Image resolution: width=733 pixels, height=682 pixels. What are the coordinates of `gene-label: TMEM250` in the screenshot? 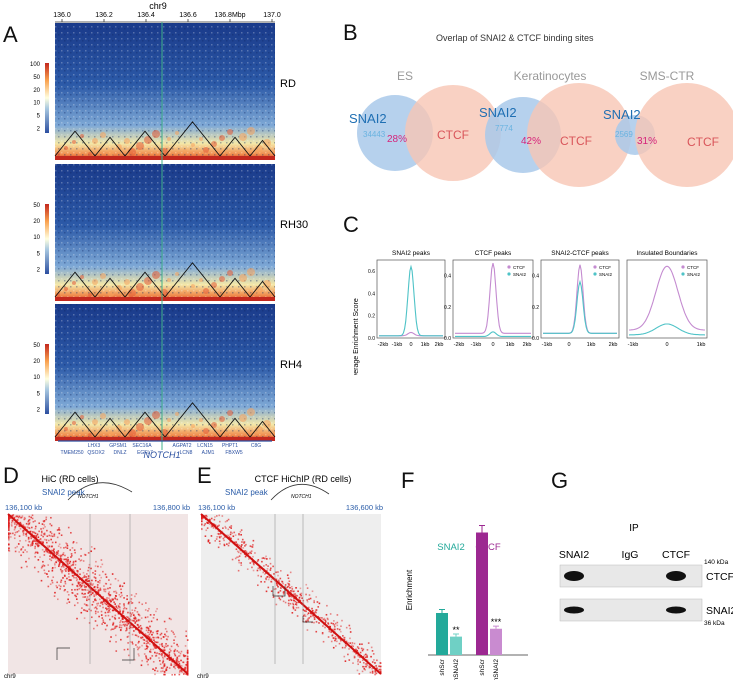 It's located at (71, 453).